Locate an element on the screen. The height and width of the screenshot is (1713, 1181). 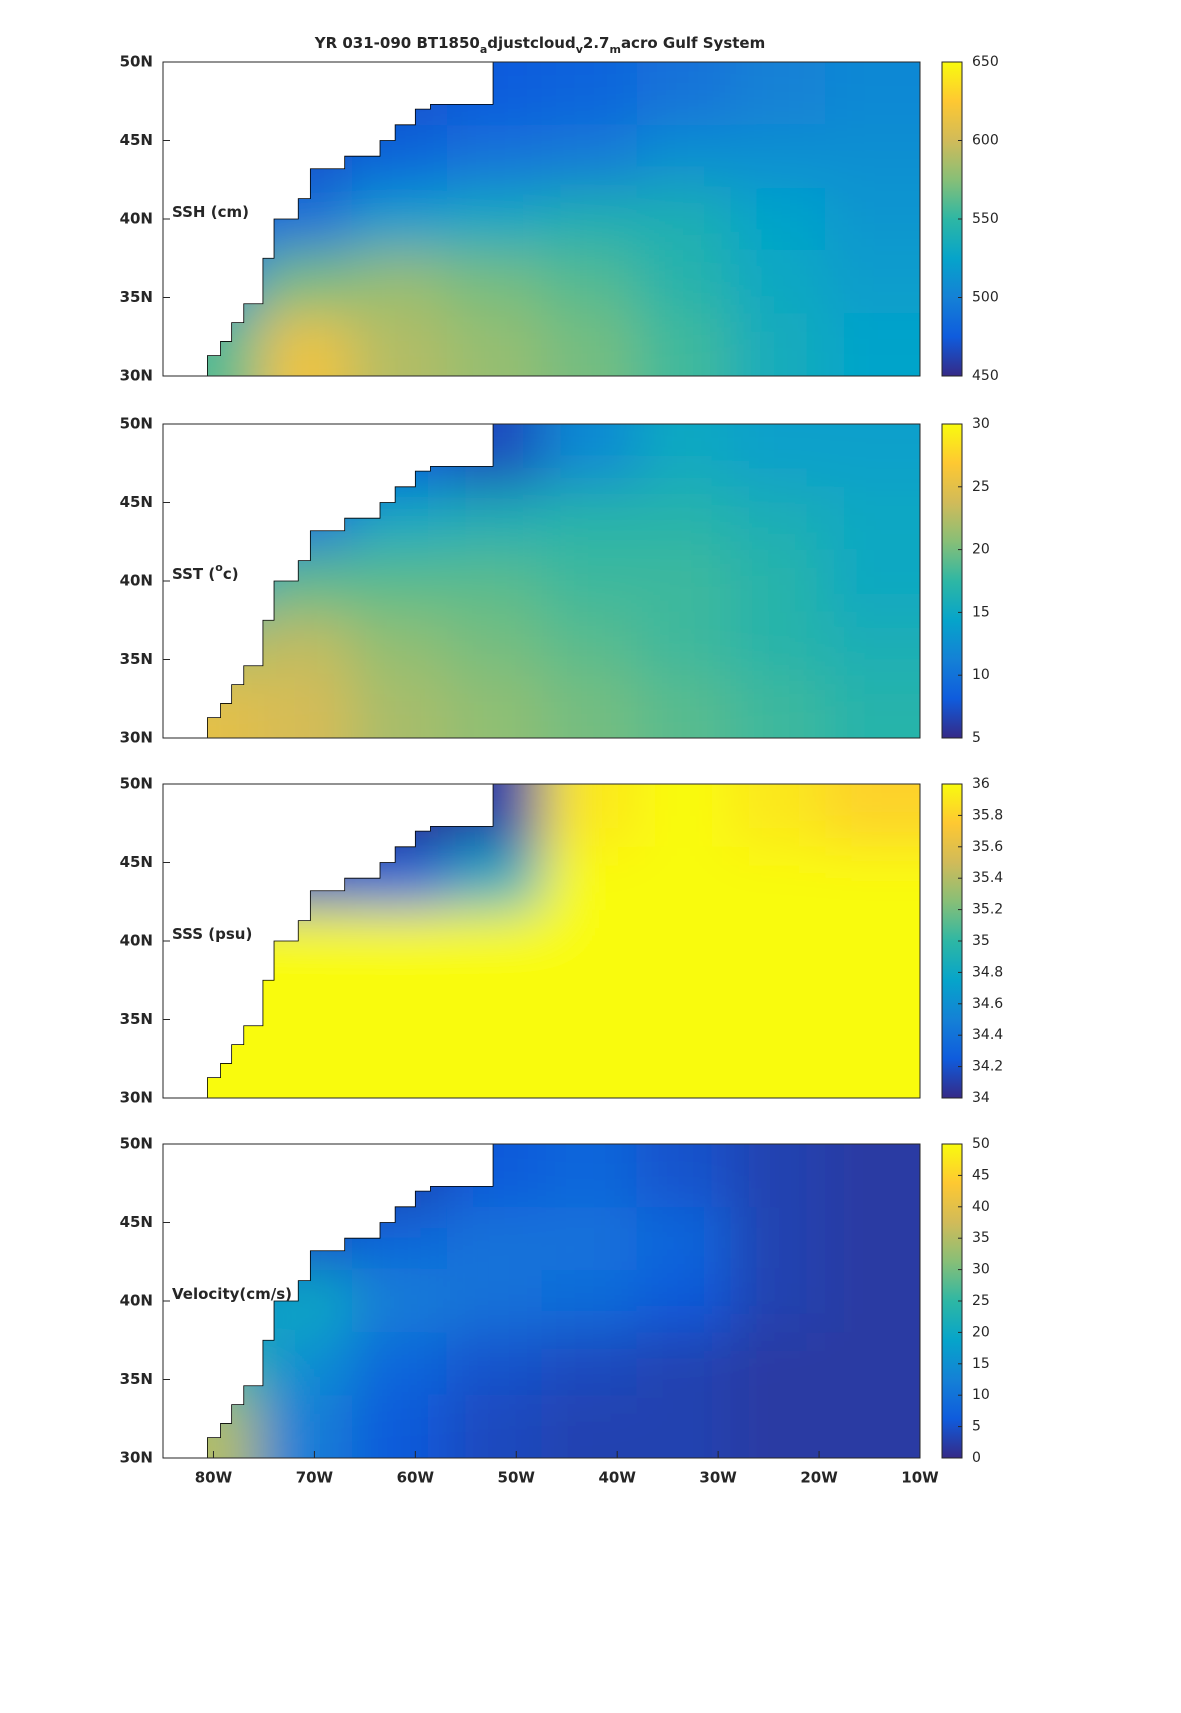
text-part: YR 031-090 BT1850 is located at coordinates (397, 43).